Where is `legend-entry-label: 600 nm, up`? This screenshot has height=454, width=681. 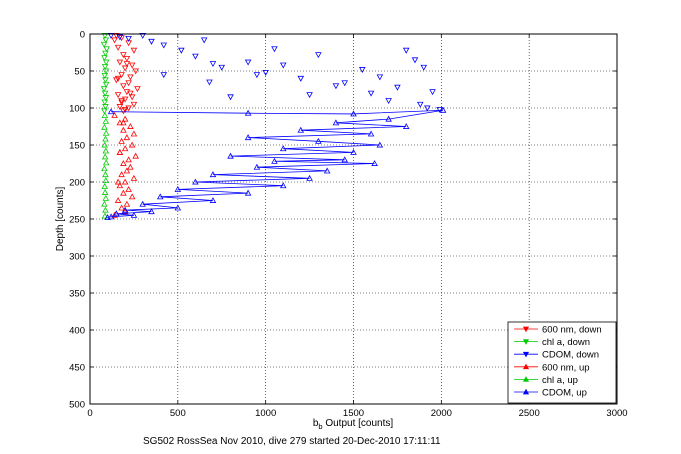
legend-entry-label: 600 nm, up is located at coordinates (566, 367).